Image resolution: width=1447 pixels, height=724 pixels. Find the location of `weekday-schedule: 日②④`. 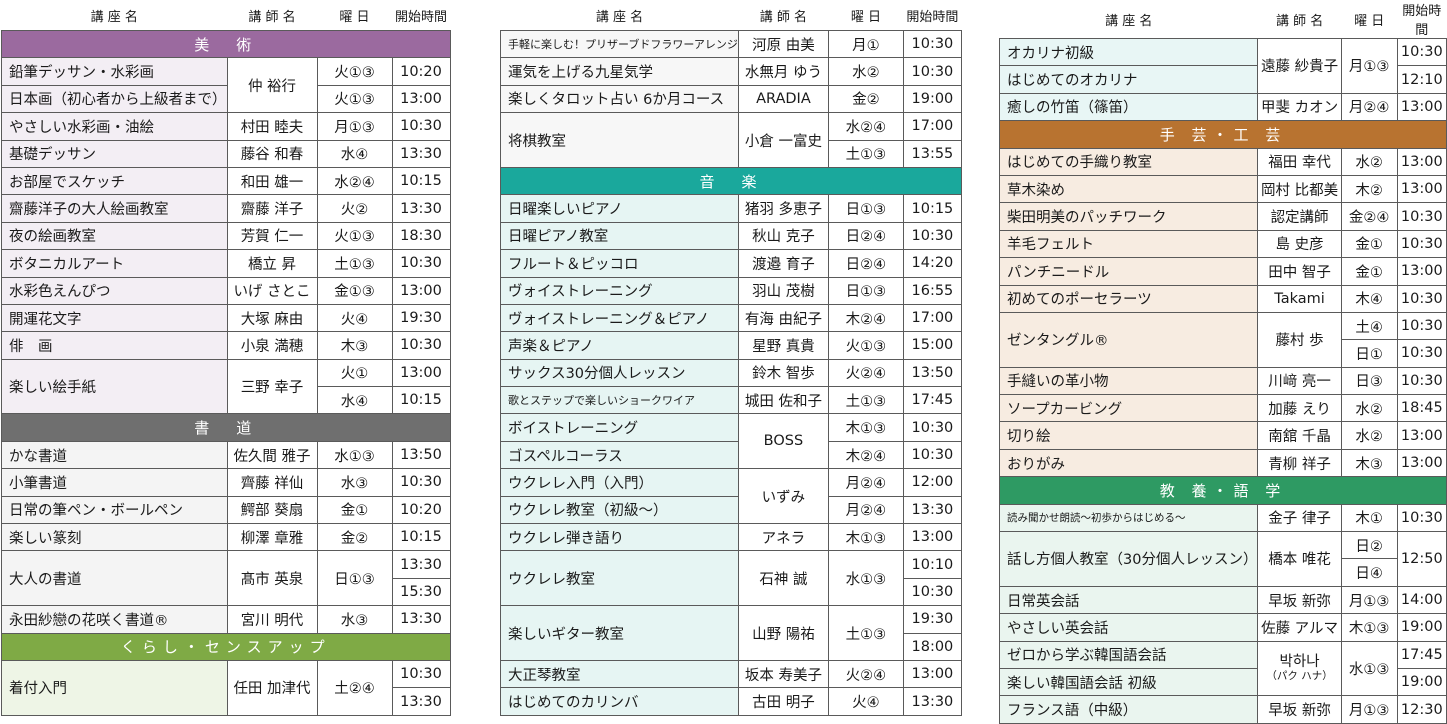

weekday-schedule: 日②④ is located at coordinates (865, 263).